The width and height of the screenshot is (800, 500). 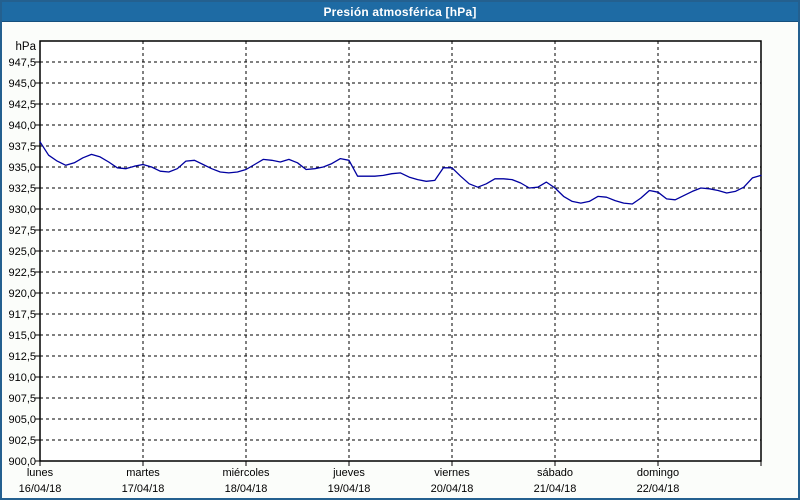 I want to click on x-date-label: 22/04/18, so click(x=658, y=489).